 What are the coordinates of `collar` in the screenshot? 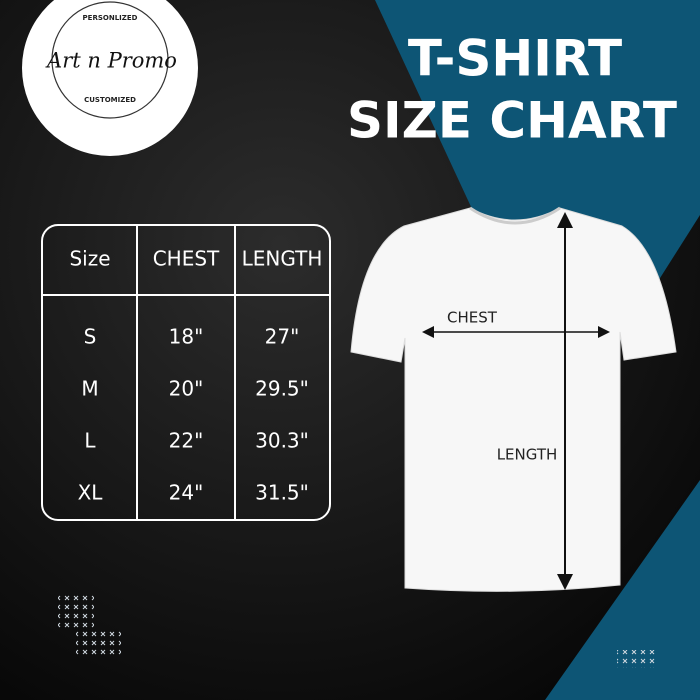 It's located at (515, 215).